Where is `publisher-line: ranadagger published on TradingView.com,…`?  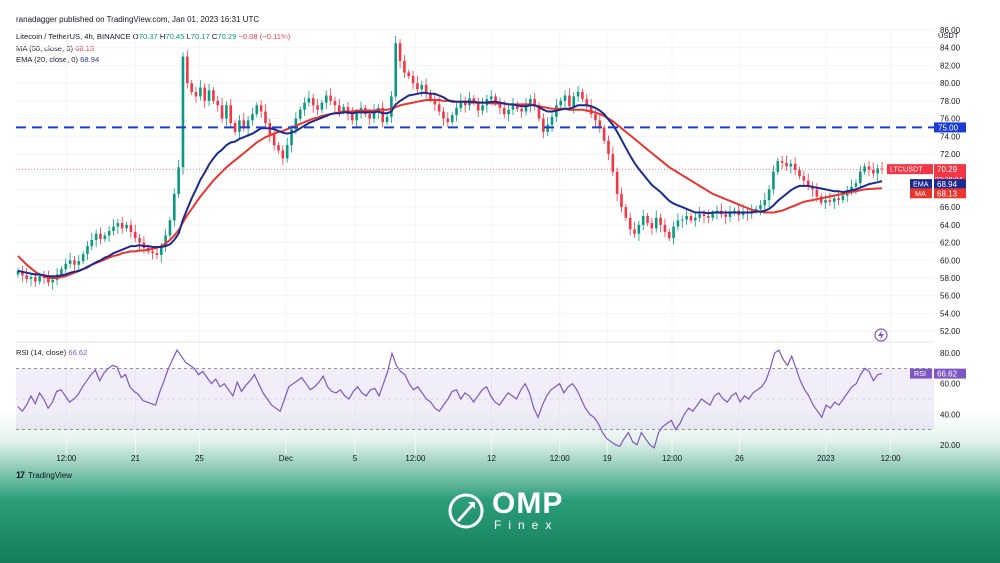
publisher-line: ranadagger published on TradingView.com,… is located at coordinates (138, 19).